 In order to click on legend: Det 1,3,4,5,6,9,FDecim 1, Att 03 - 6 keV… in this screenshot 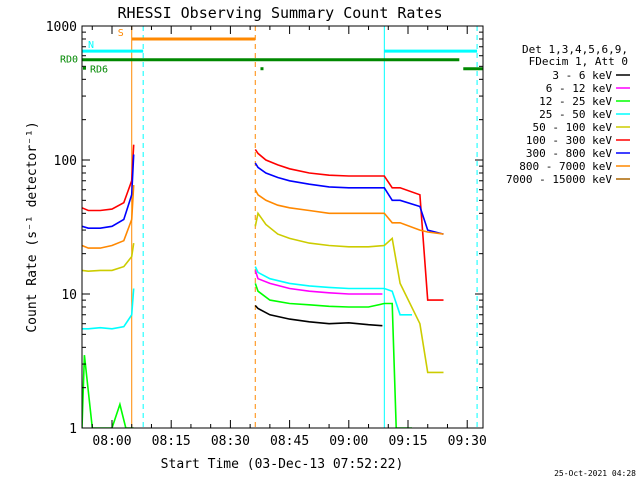, I will do `click(568, 114)`.